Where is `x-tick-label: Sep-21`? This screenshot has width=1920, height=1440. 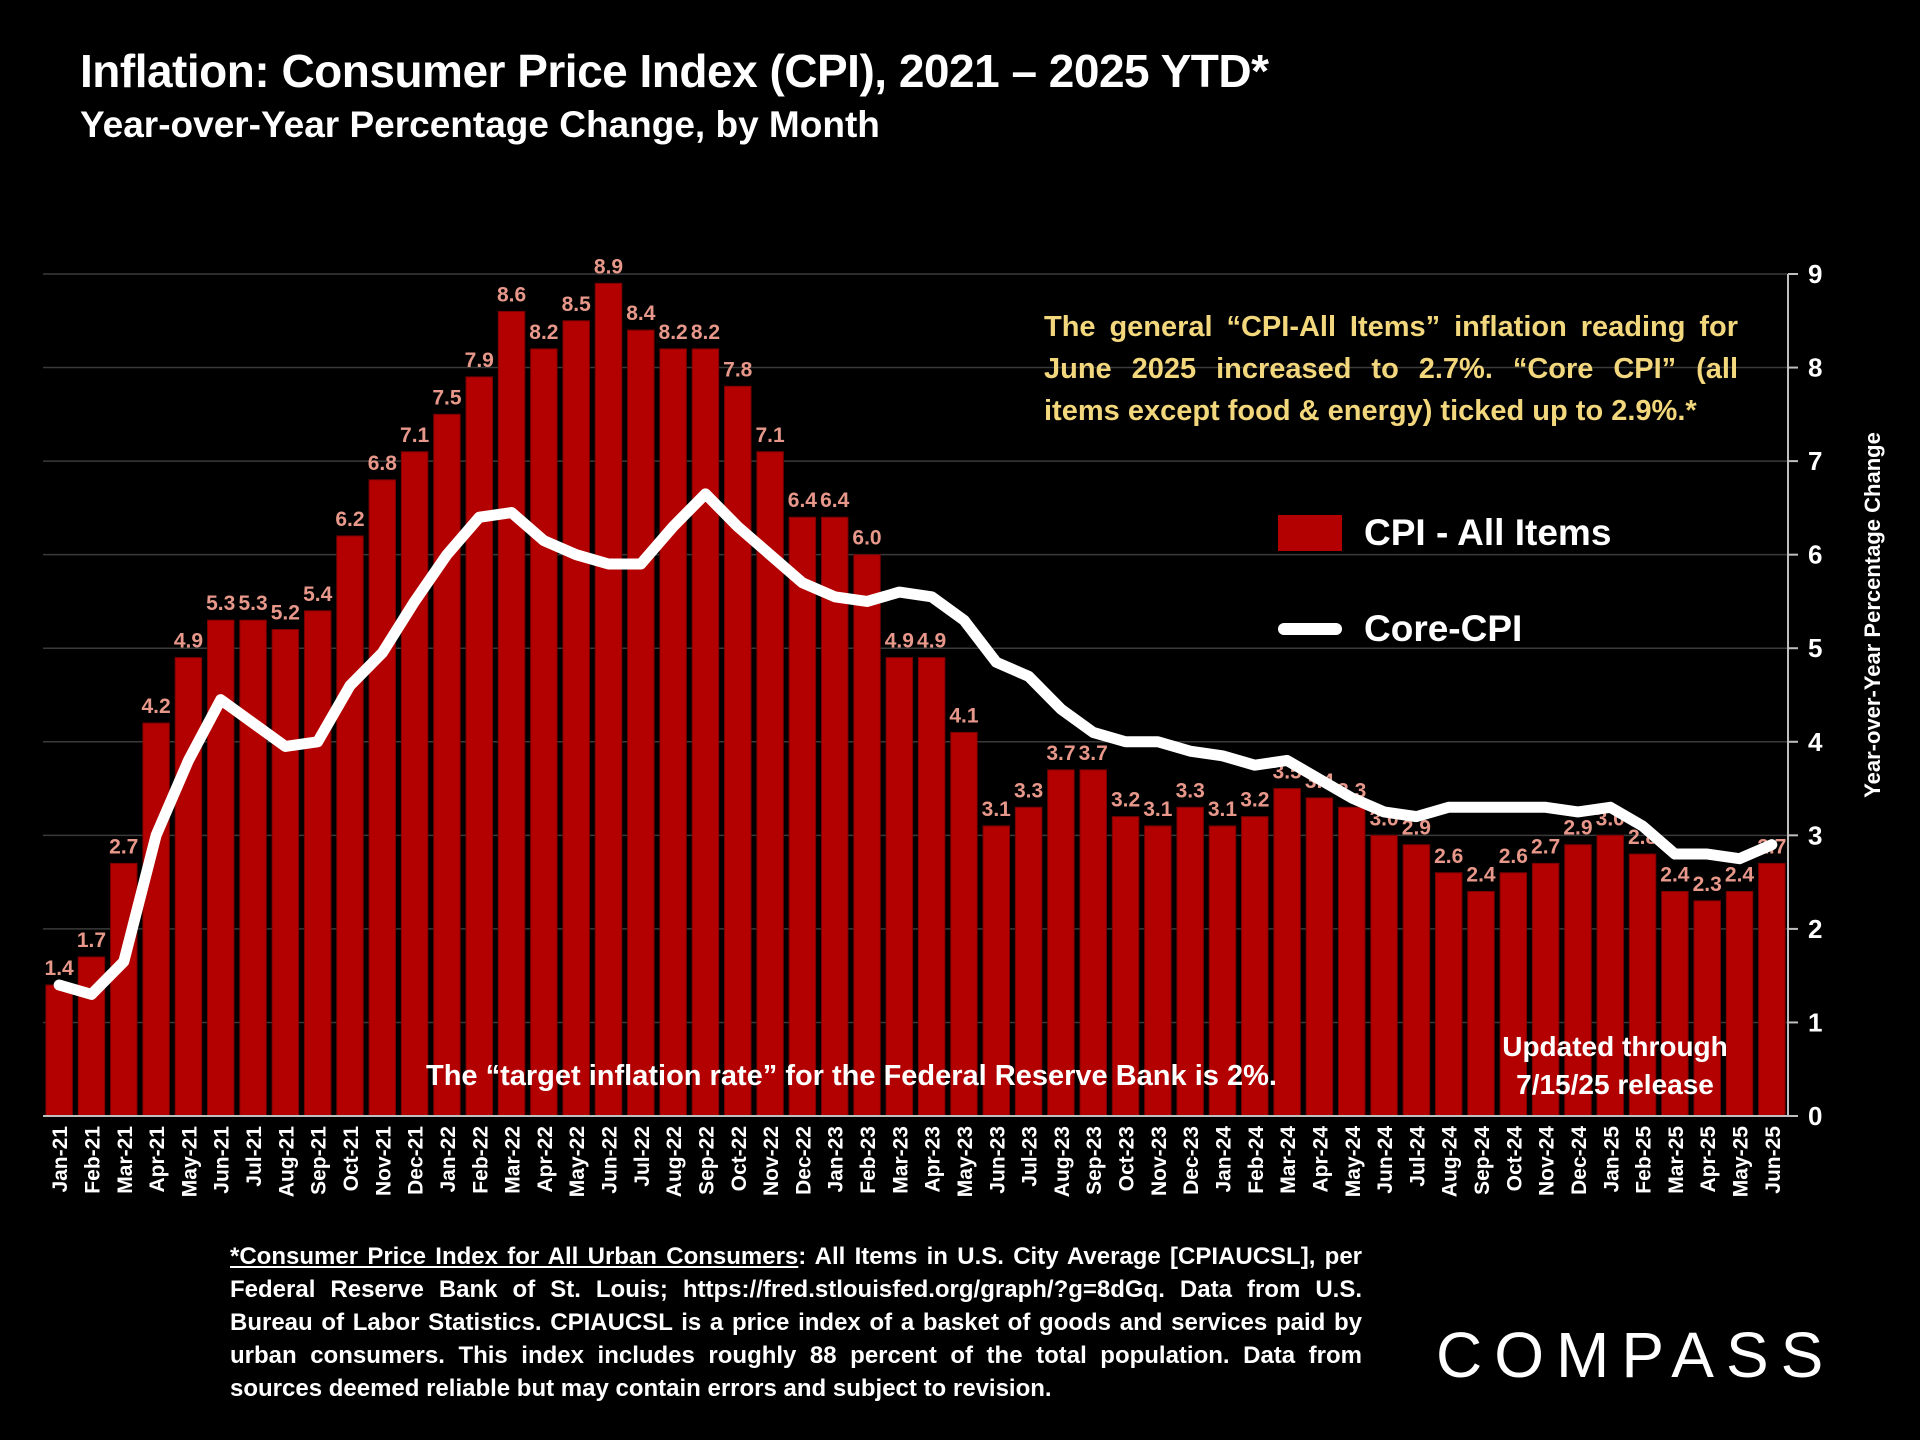
x-tick-label: Sep-21 is located at coordinates (319, 1160).